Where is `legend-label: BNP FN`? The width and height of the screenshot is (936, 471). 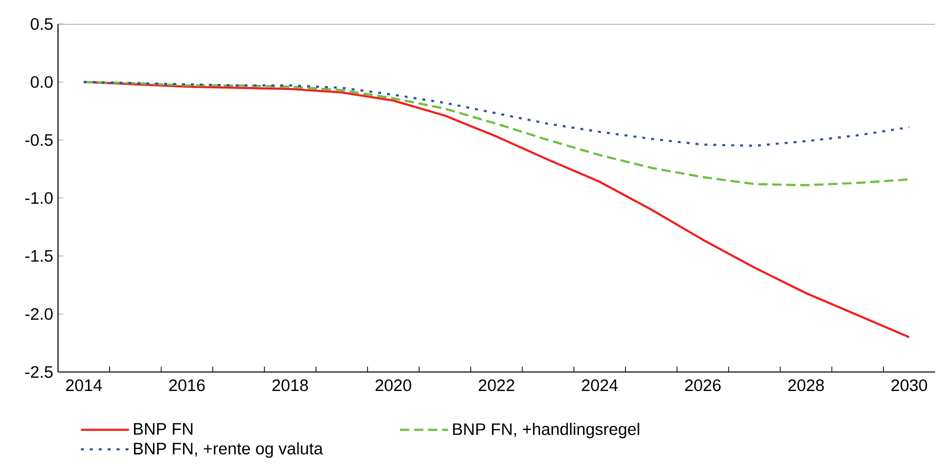
legend-label: BNP FN is located at coordinates (163, 429).